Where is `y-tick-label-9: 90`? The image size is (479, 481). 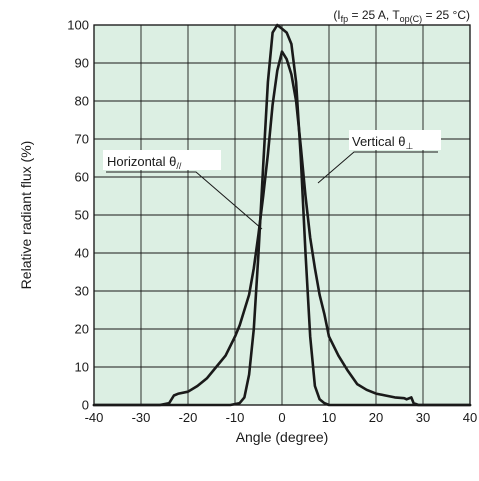 y-tick-label-9: 90 is located at coordinates (82, 63).